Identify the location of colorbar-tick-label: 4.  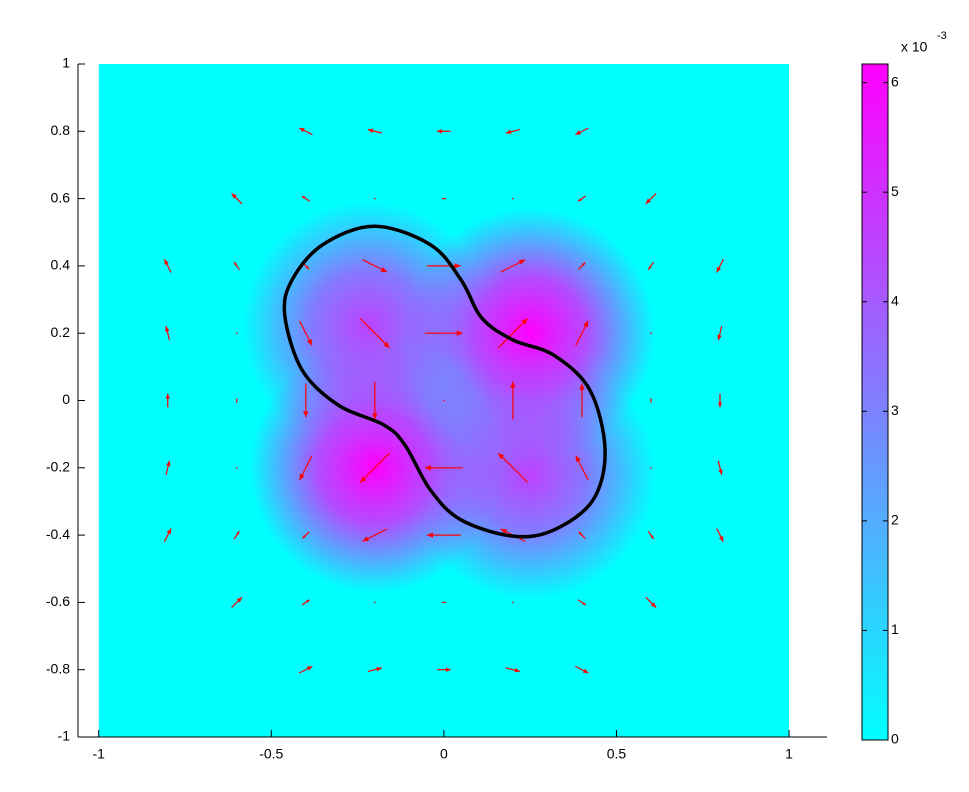
(895, 300).